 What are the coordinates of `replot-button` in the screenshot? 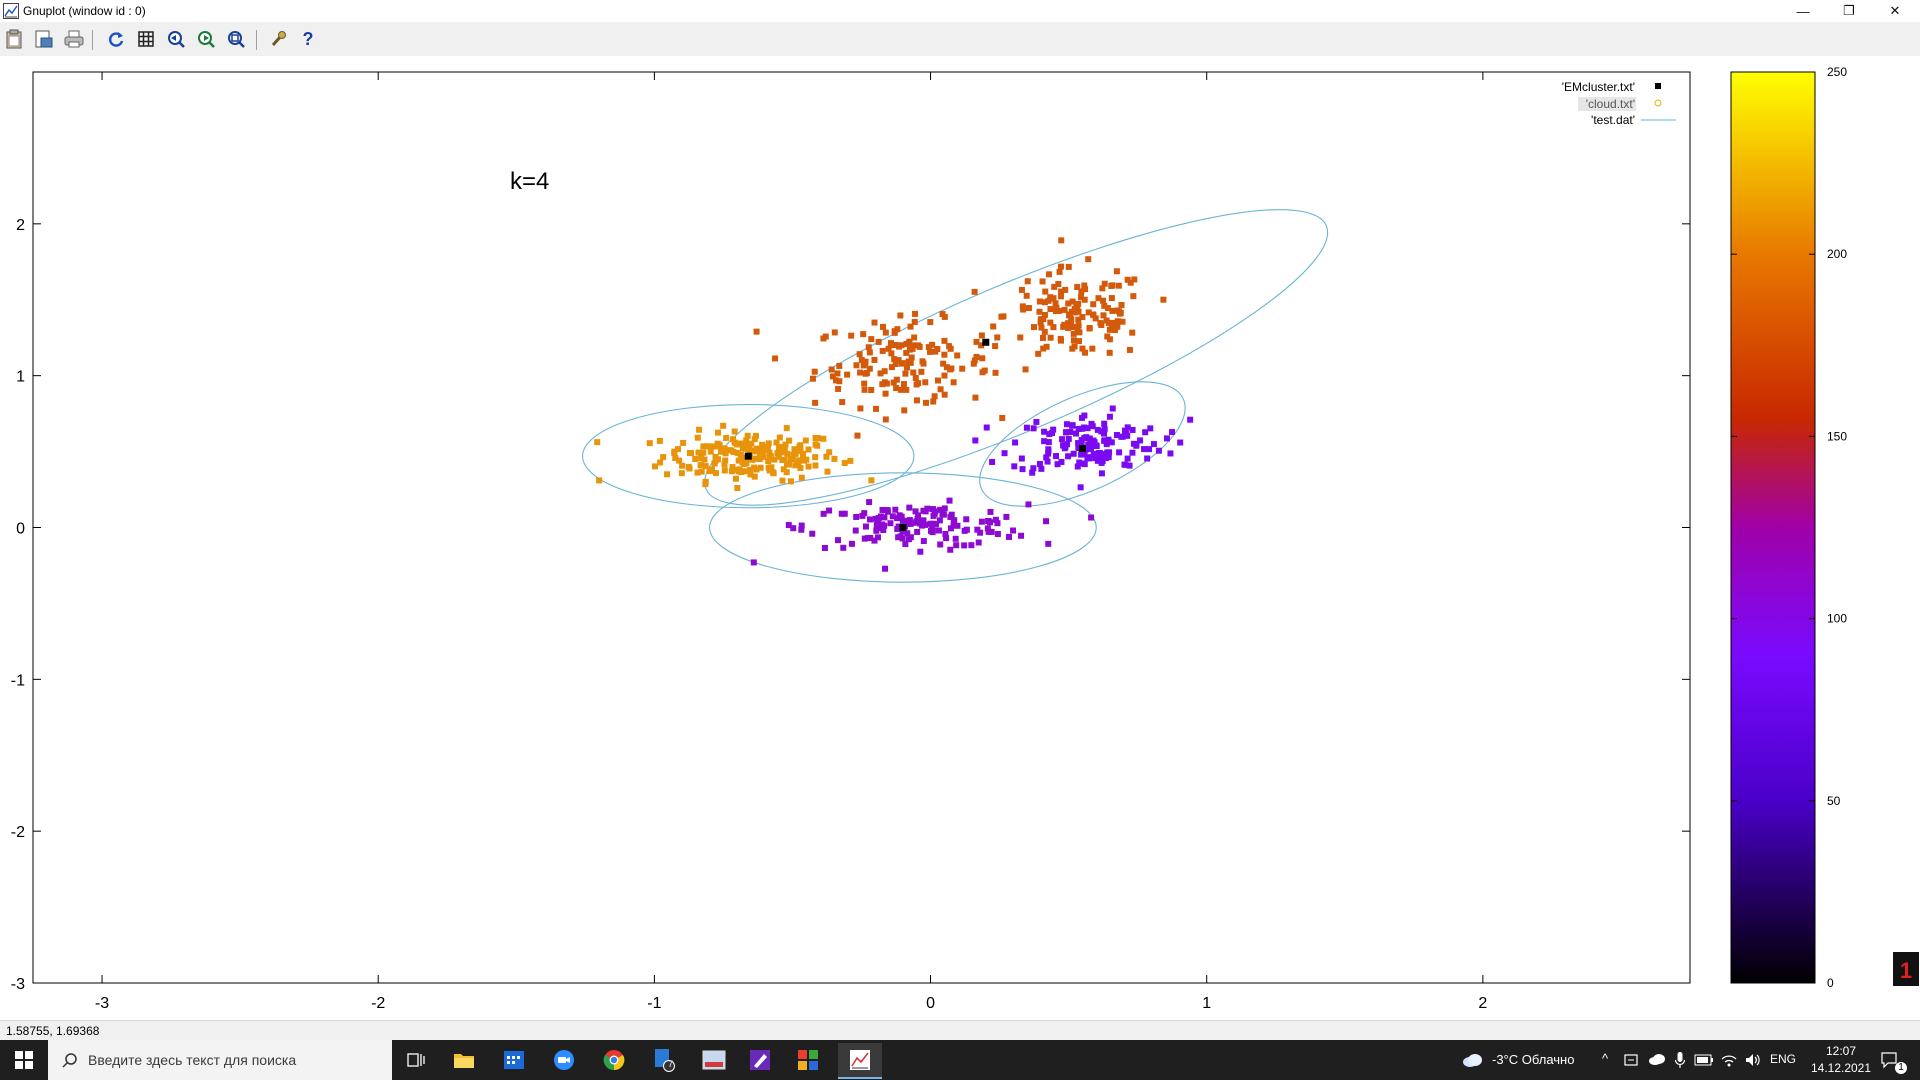 It's located at (116, 39).